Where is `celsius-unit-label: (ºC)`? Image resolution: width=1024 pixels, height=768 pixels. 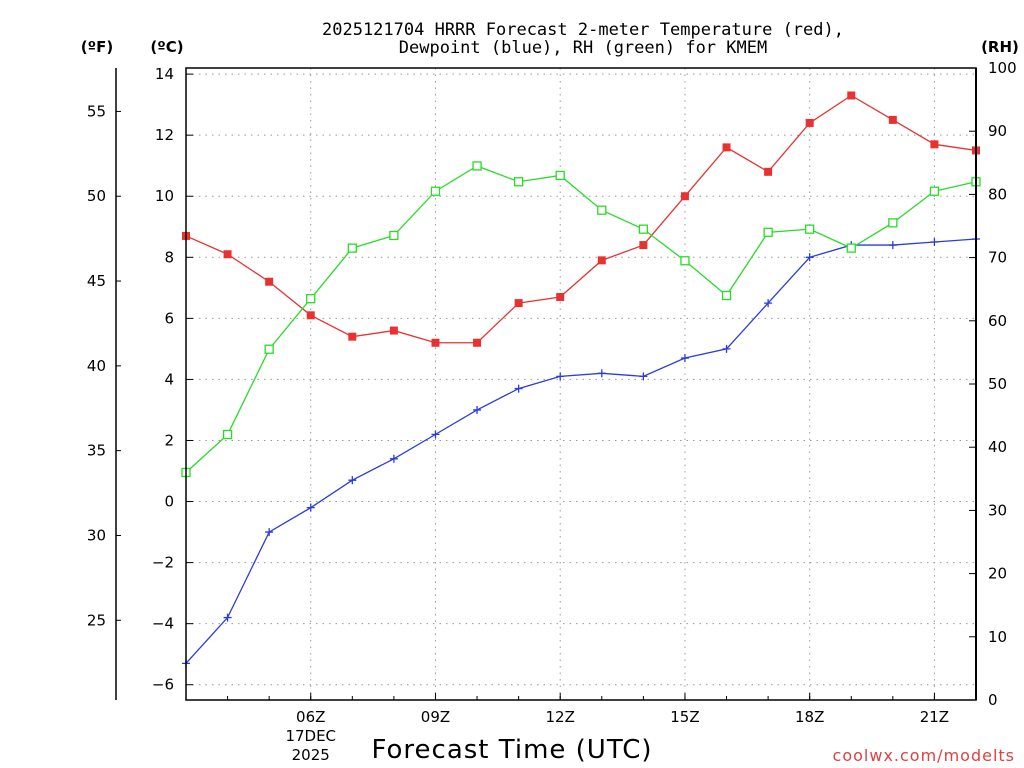 celsius-unit-label: (ºC) is located at coordinates (166, 47).